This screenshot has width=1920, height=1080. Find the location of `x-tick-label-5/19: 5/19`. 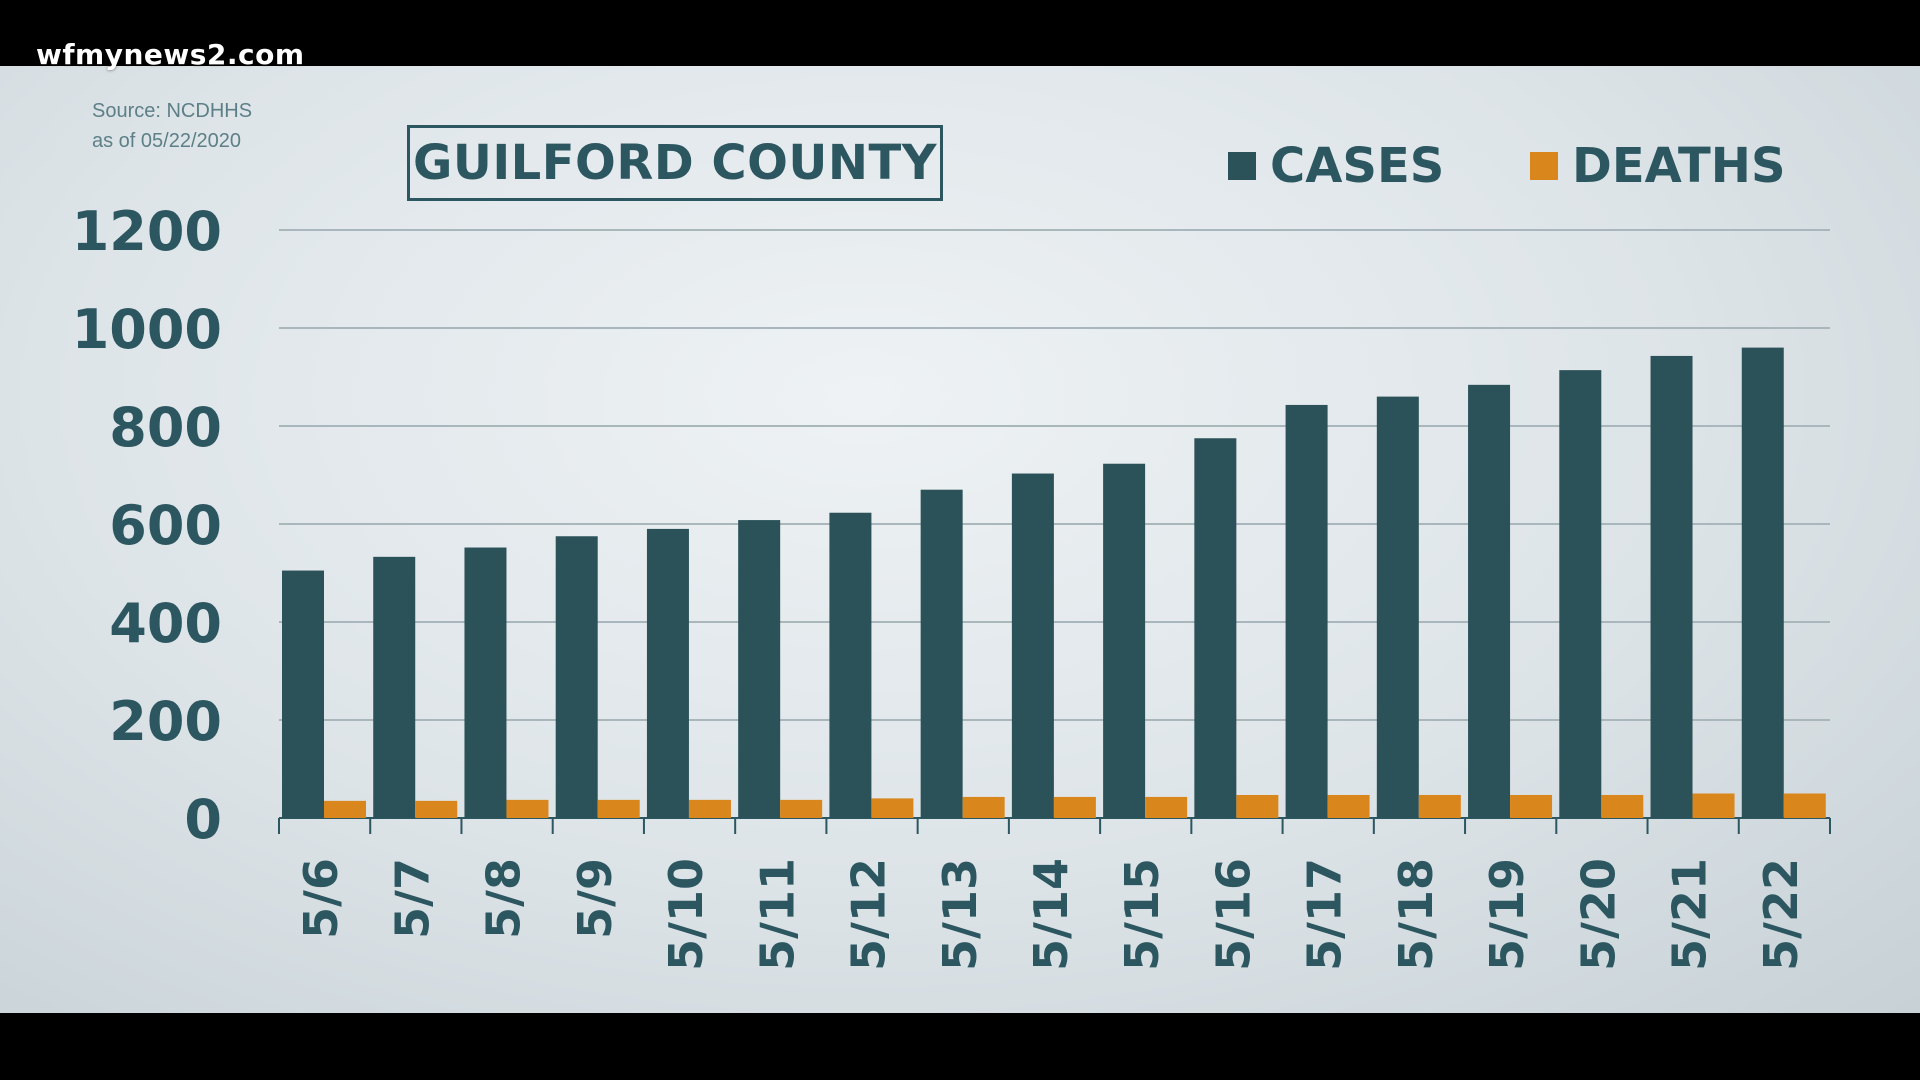

x-tick-label-5/19: 5/19 is located at coordinates (1507, 914).